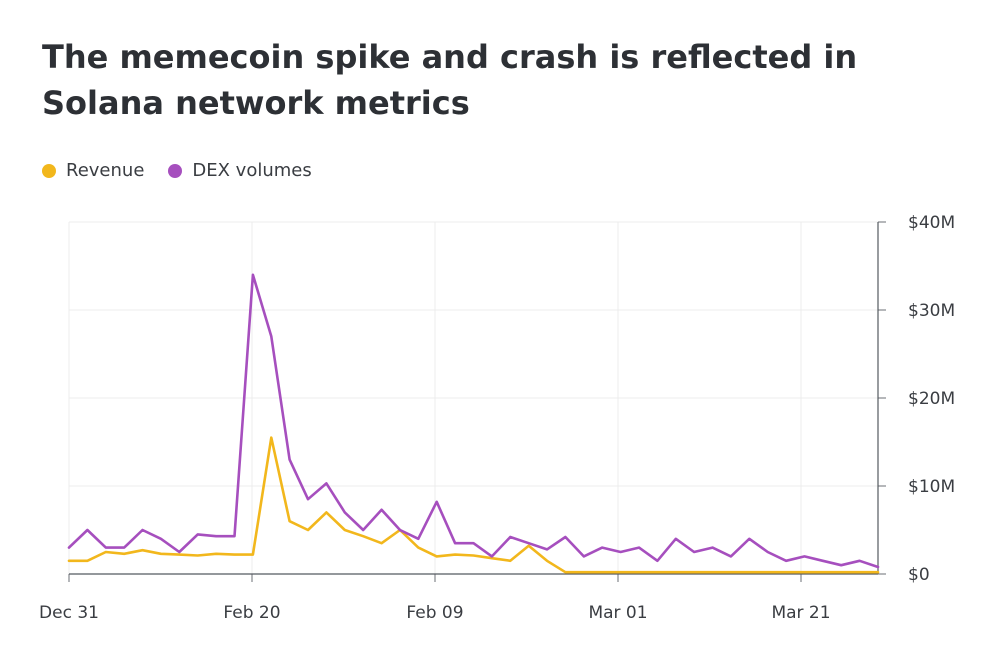 The image size is (1000, 656). I want to click on legend-label-dex-volumes: DEX volumes, so click(252, 170).